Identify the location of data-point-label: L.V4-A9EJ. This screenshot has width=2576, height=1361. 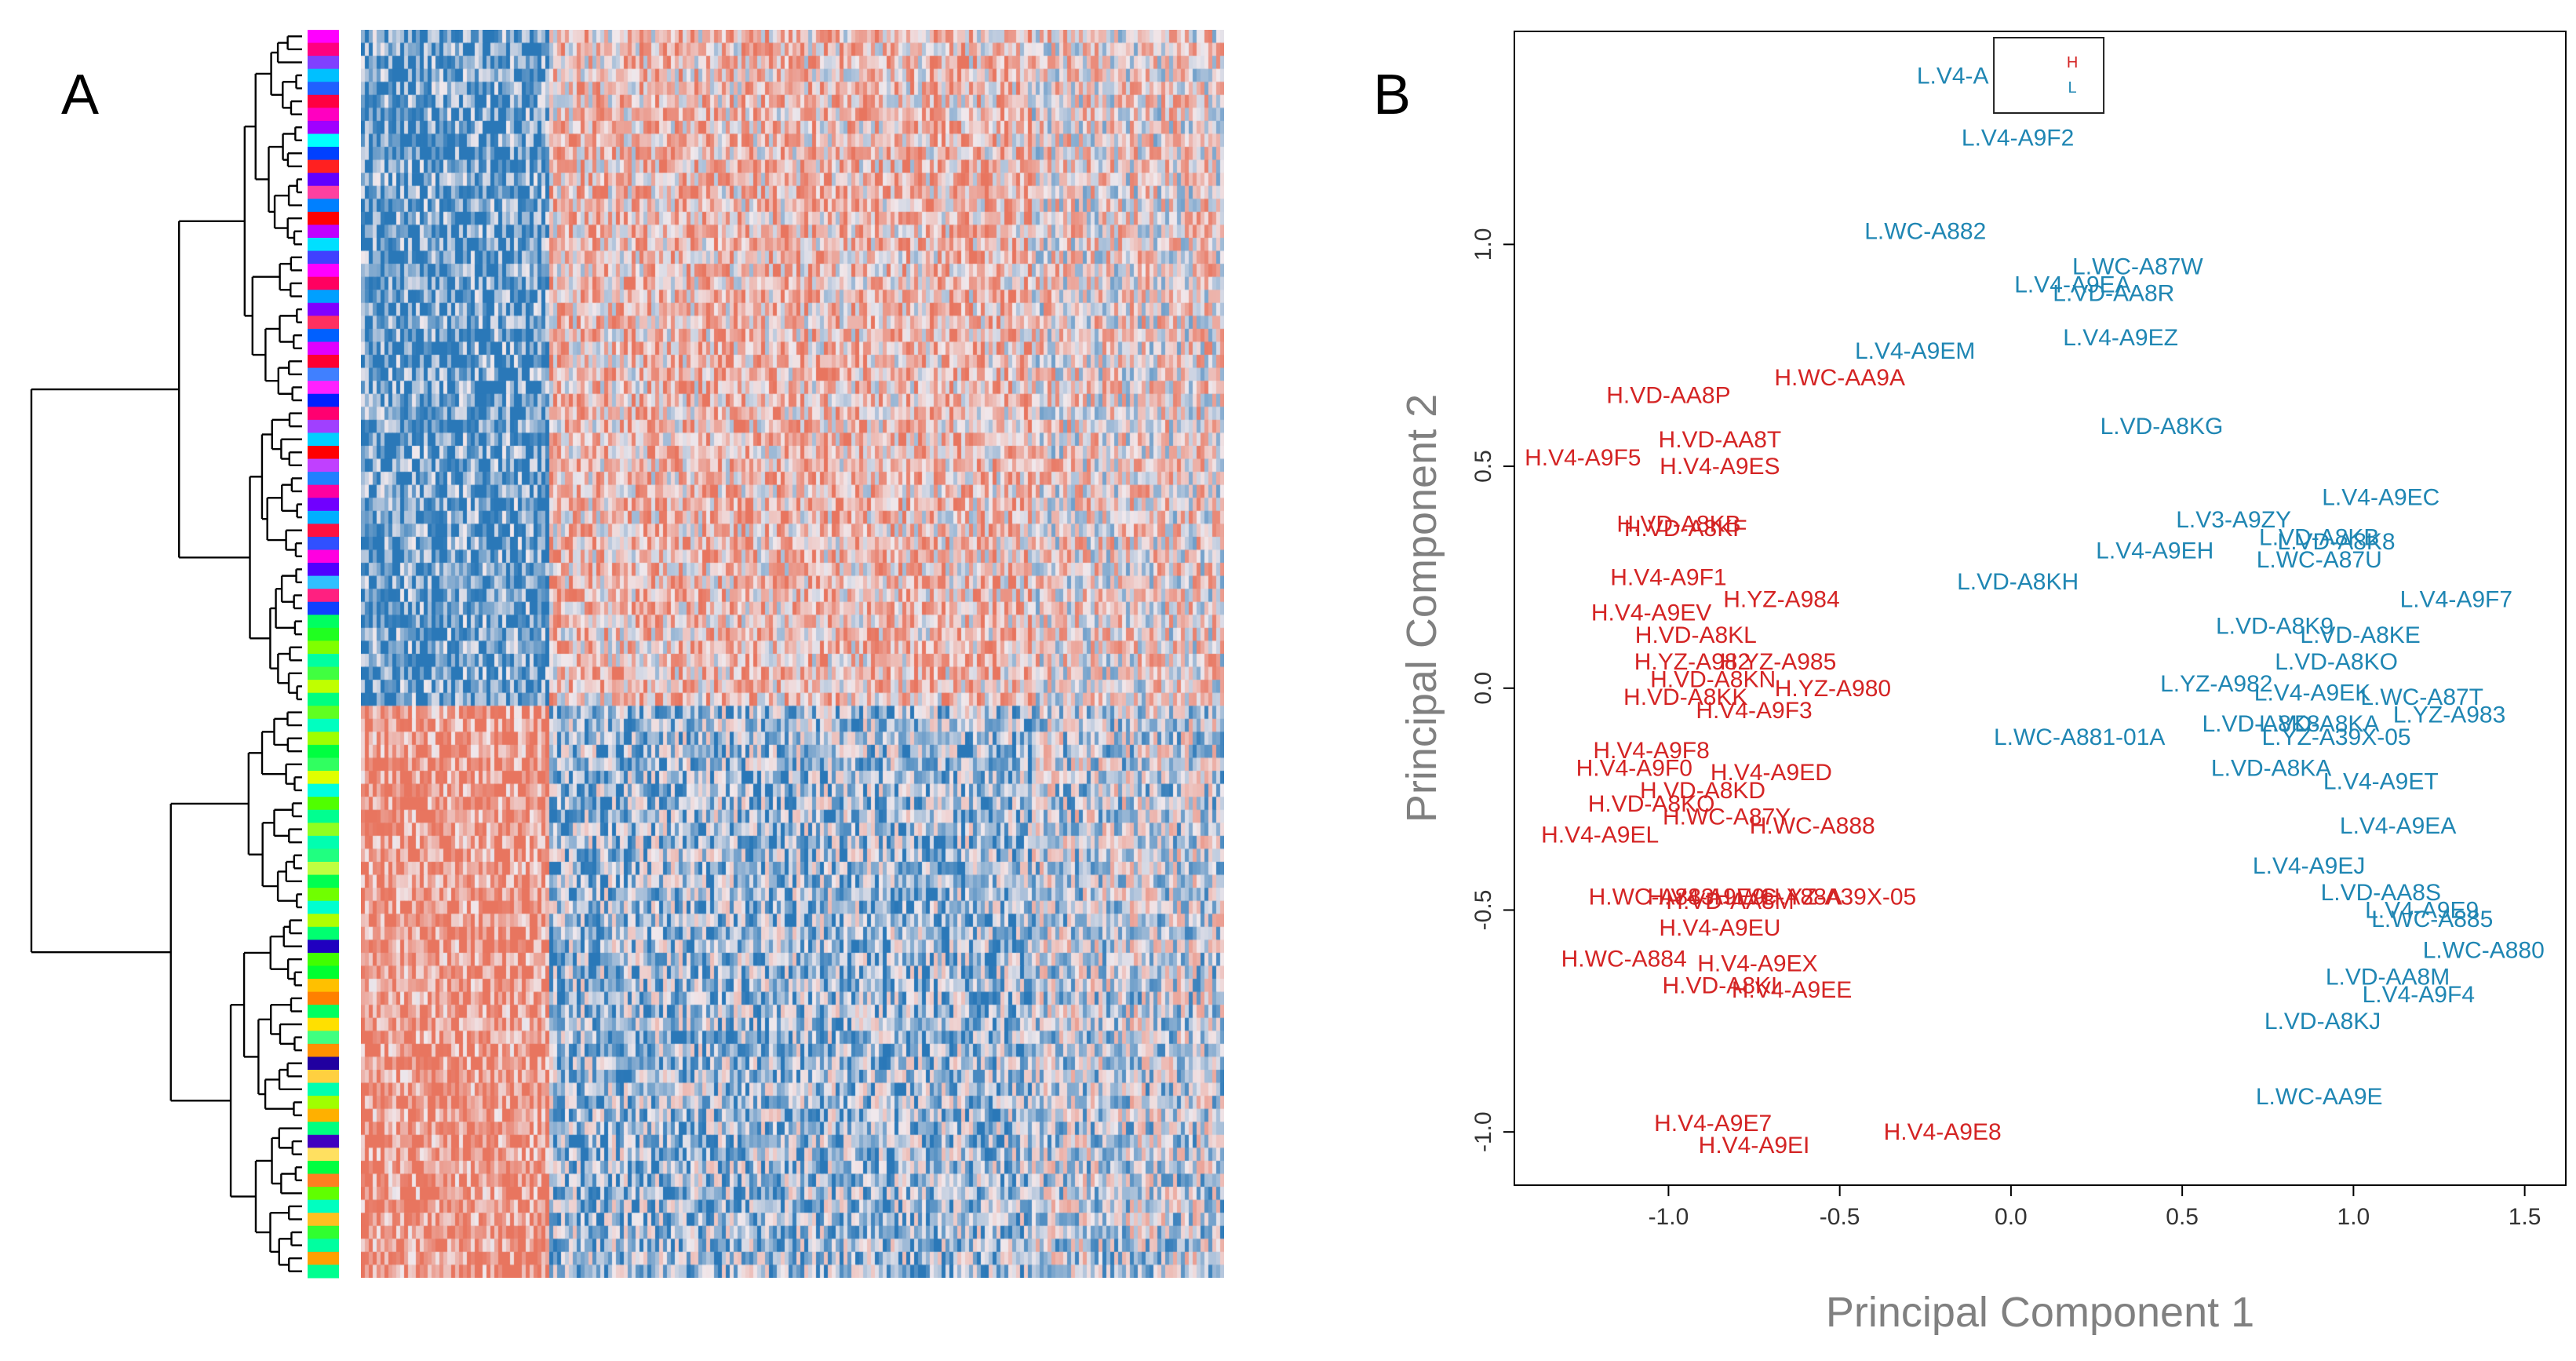
(2309, 866).